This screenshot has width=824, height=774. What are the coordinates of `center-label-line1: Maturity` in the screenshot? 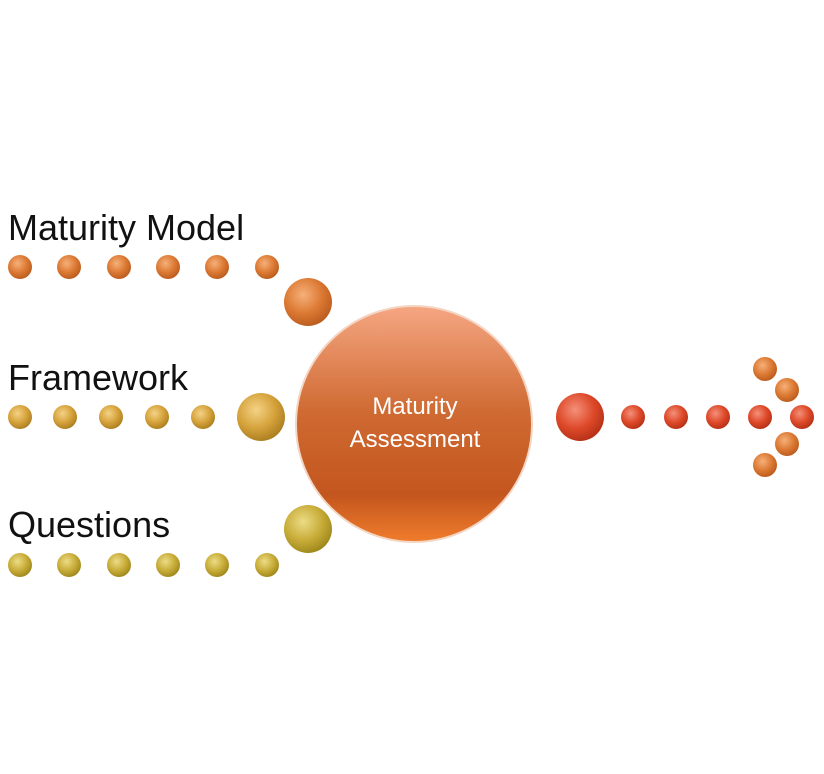 It's located at (415, 406).